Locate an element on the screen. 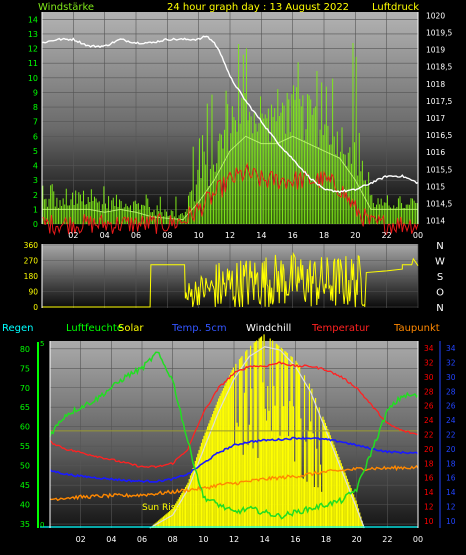 Image resolution: width=466 pixels, height=555 pixels. wind-speed-label: Windstärke is located at coordinates (66, 7).